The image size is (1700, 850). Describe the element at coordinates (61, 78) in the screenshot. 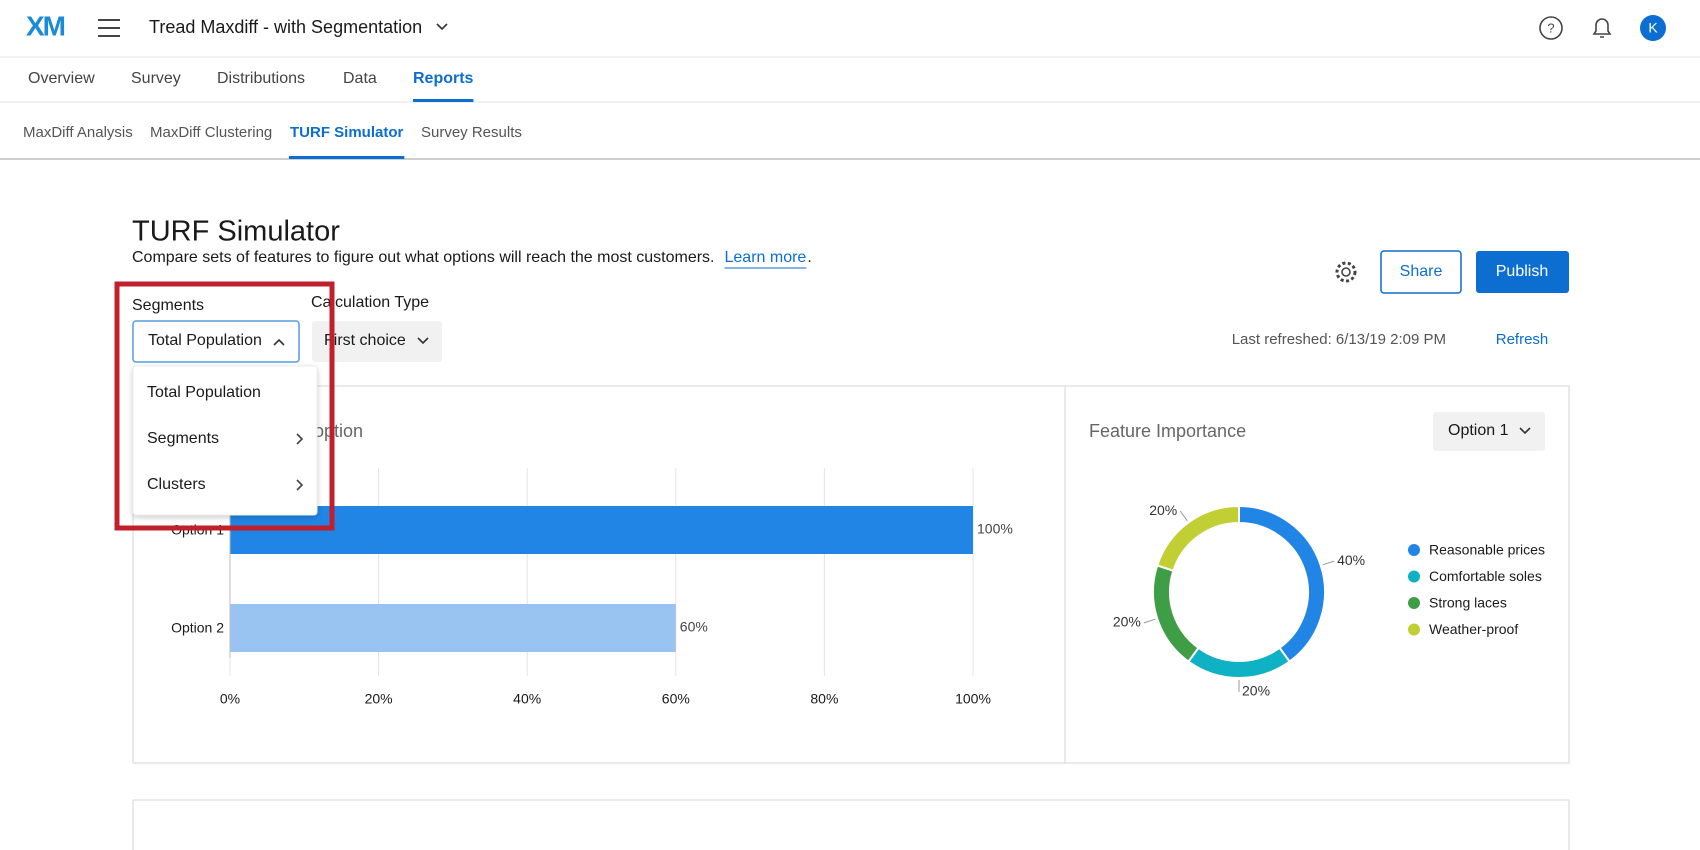

I see `tab: Overview` at that location.